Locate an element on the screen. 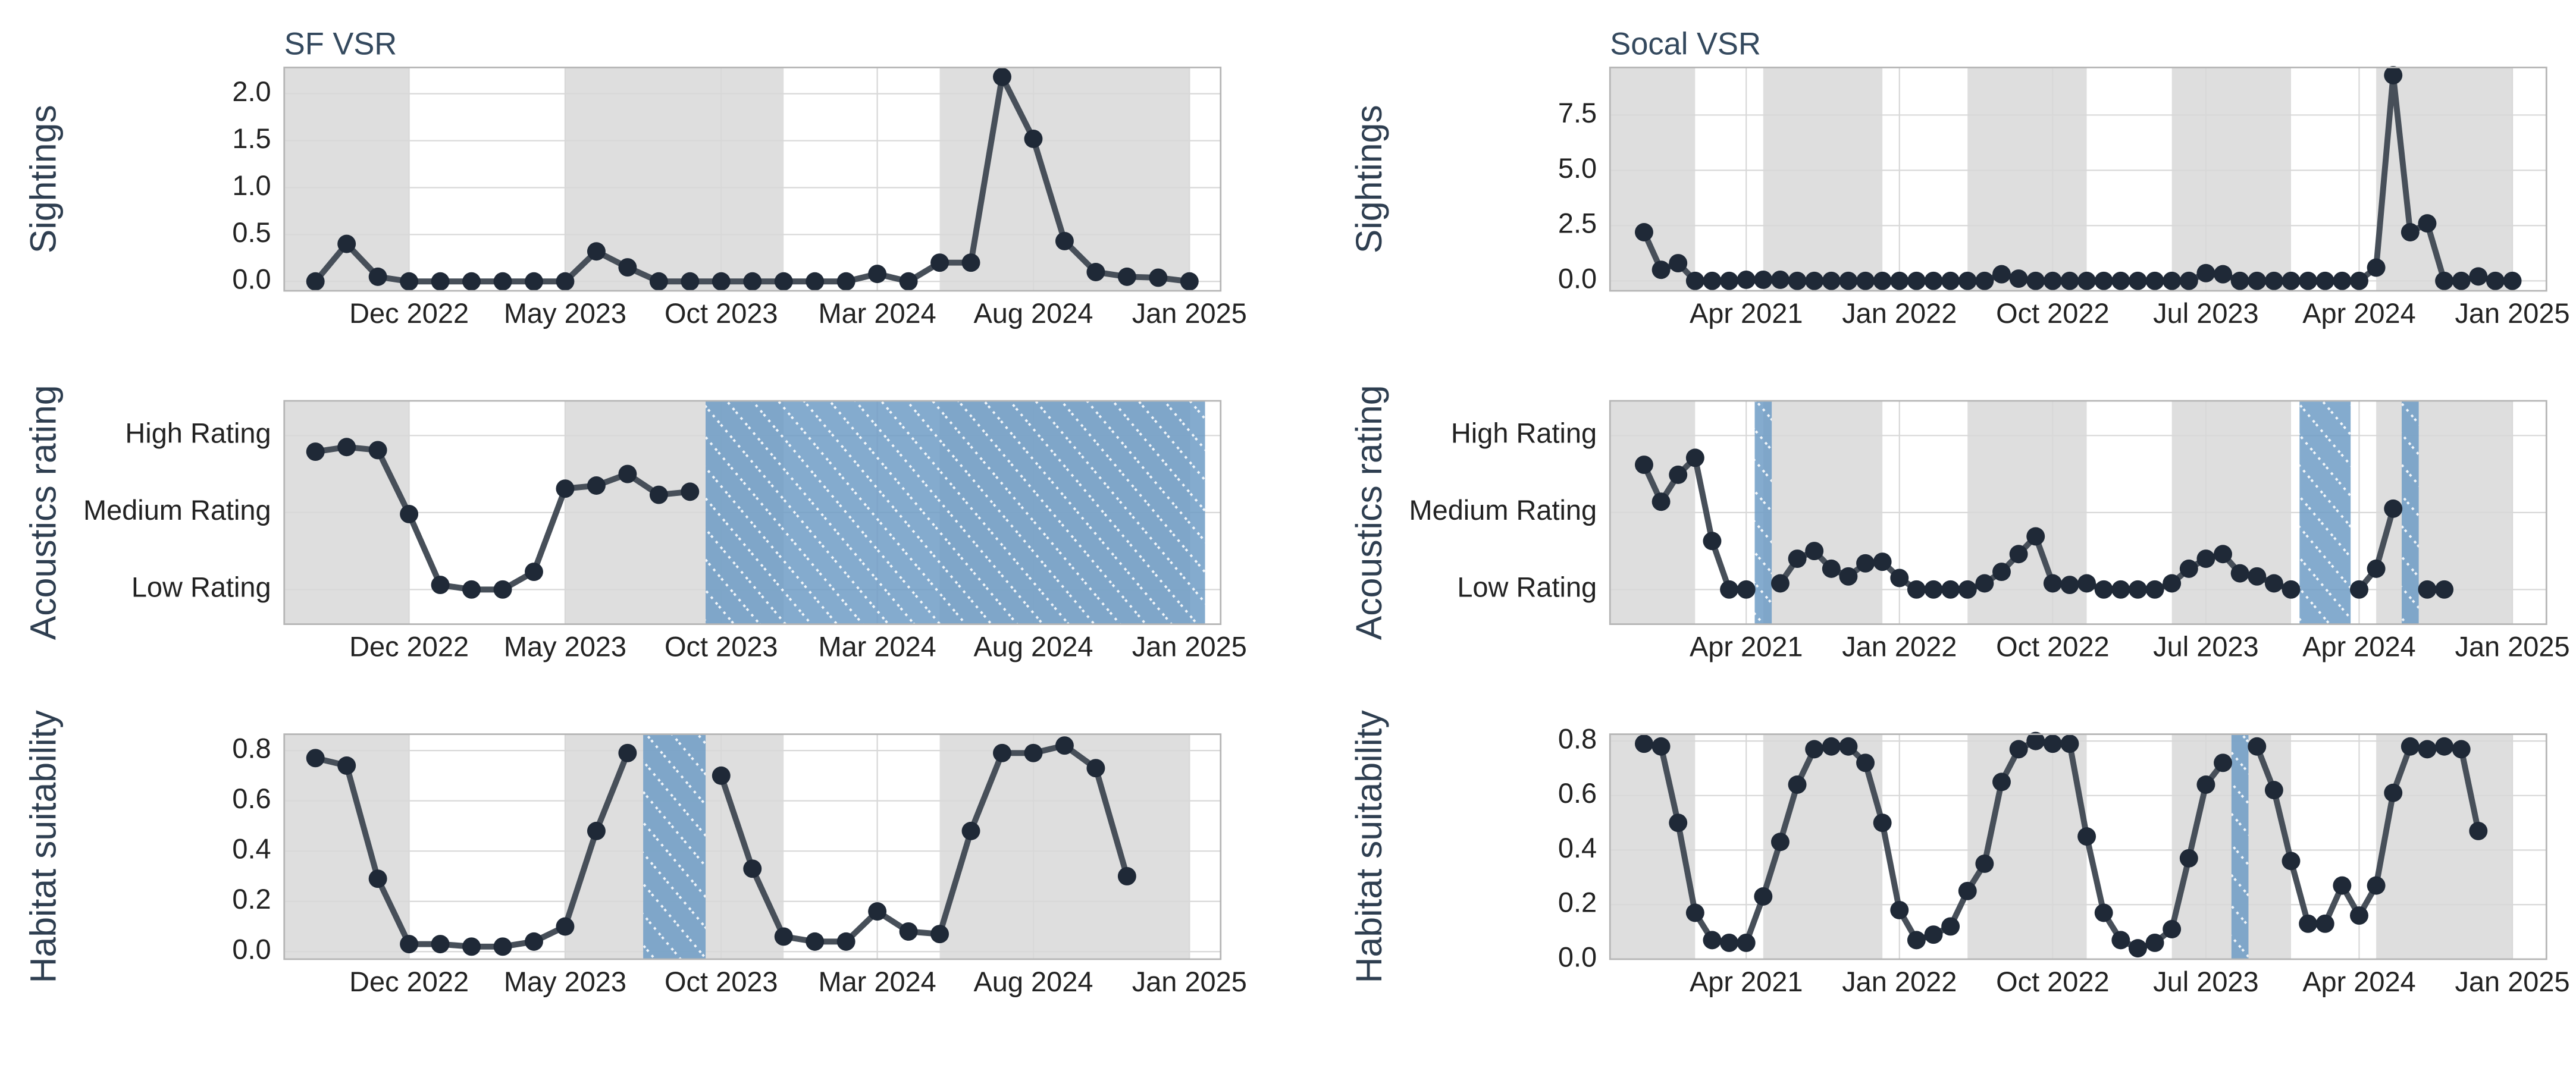 The image size is (2576, 1071). y-tick-label: 0.6 is located at coordinates (252, 798).